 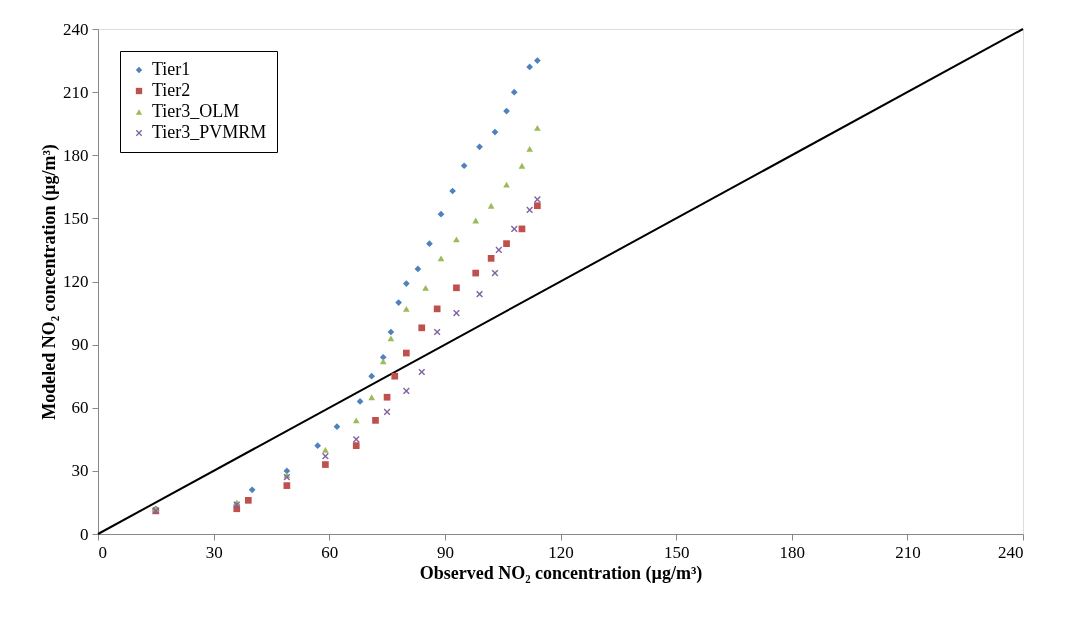 I want to click on y-tick-label: 180, so click(x=76, y=155).